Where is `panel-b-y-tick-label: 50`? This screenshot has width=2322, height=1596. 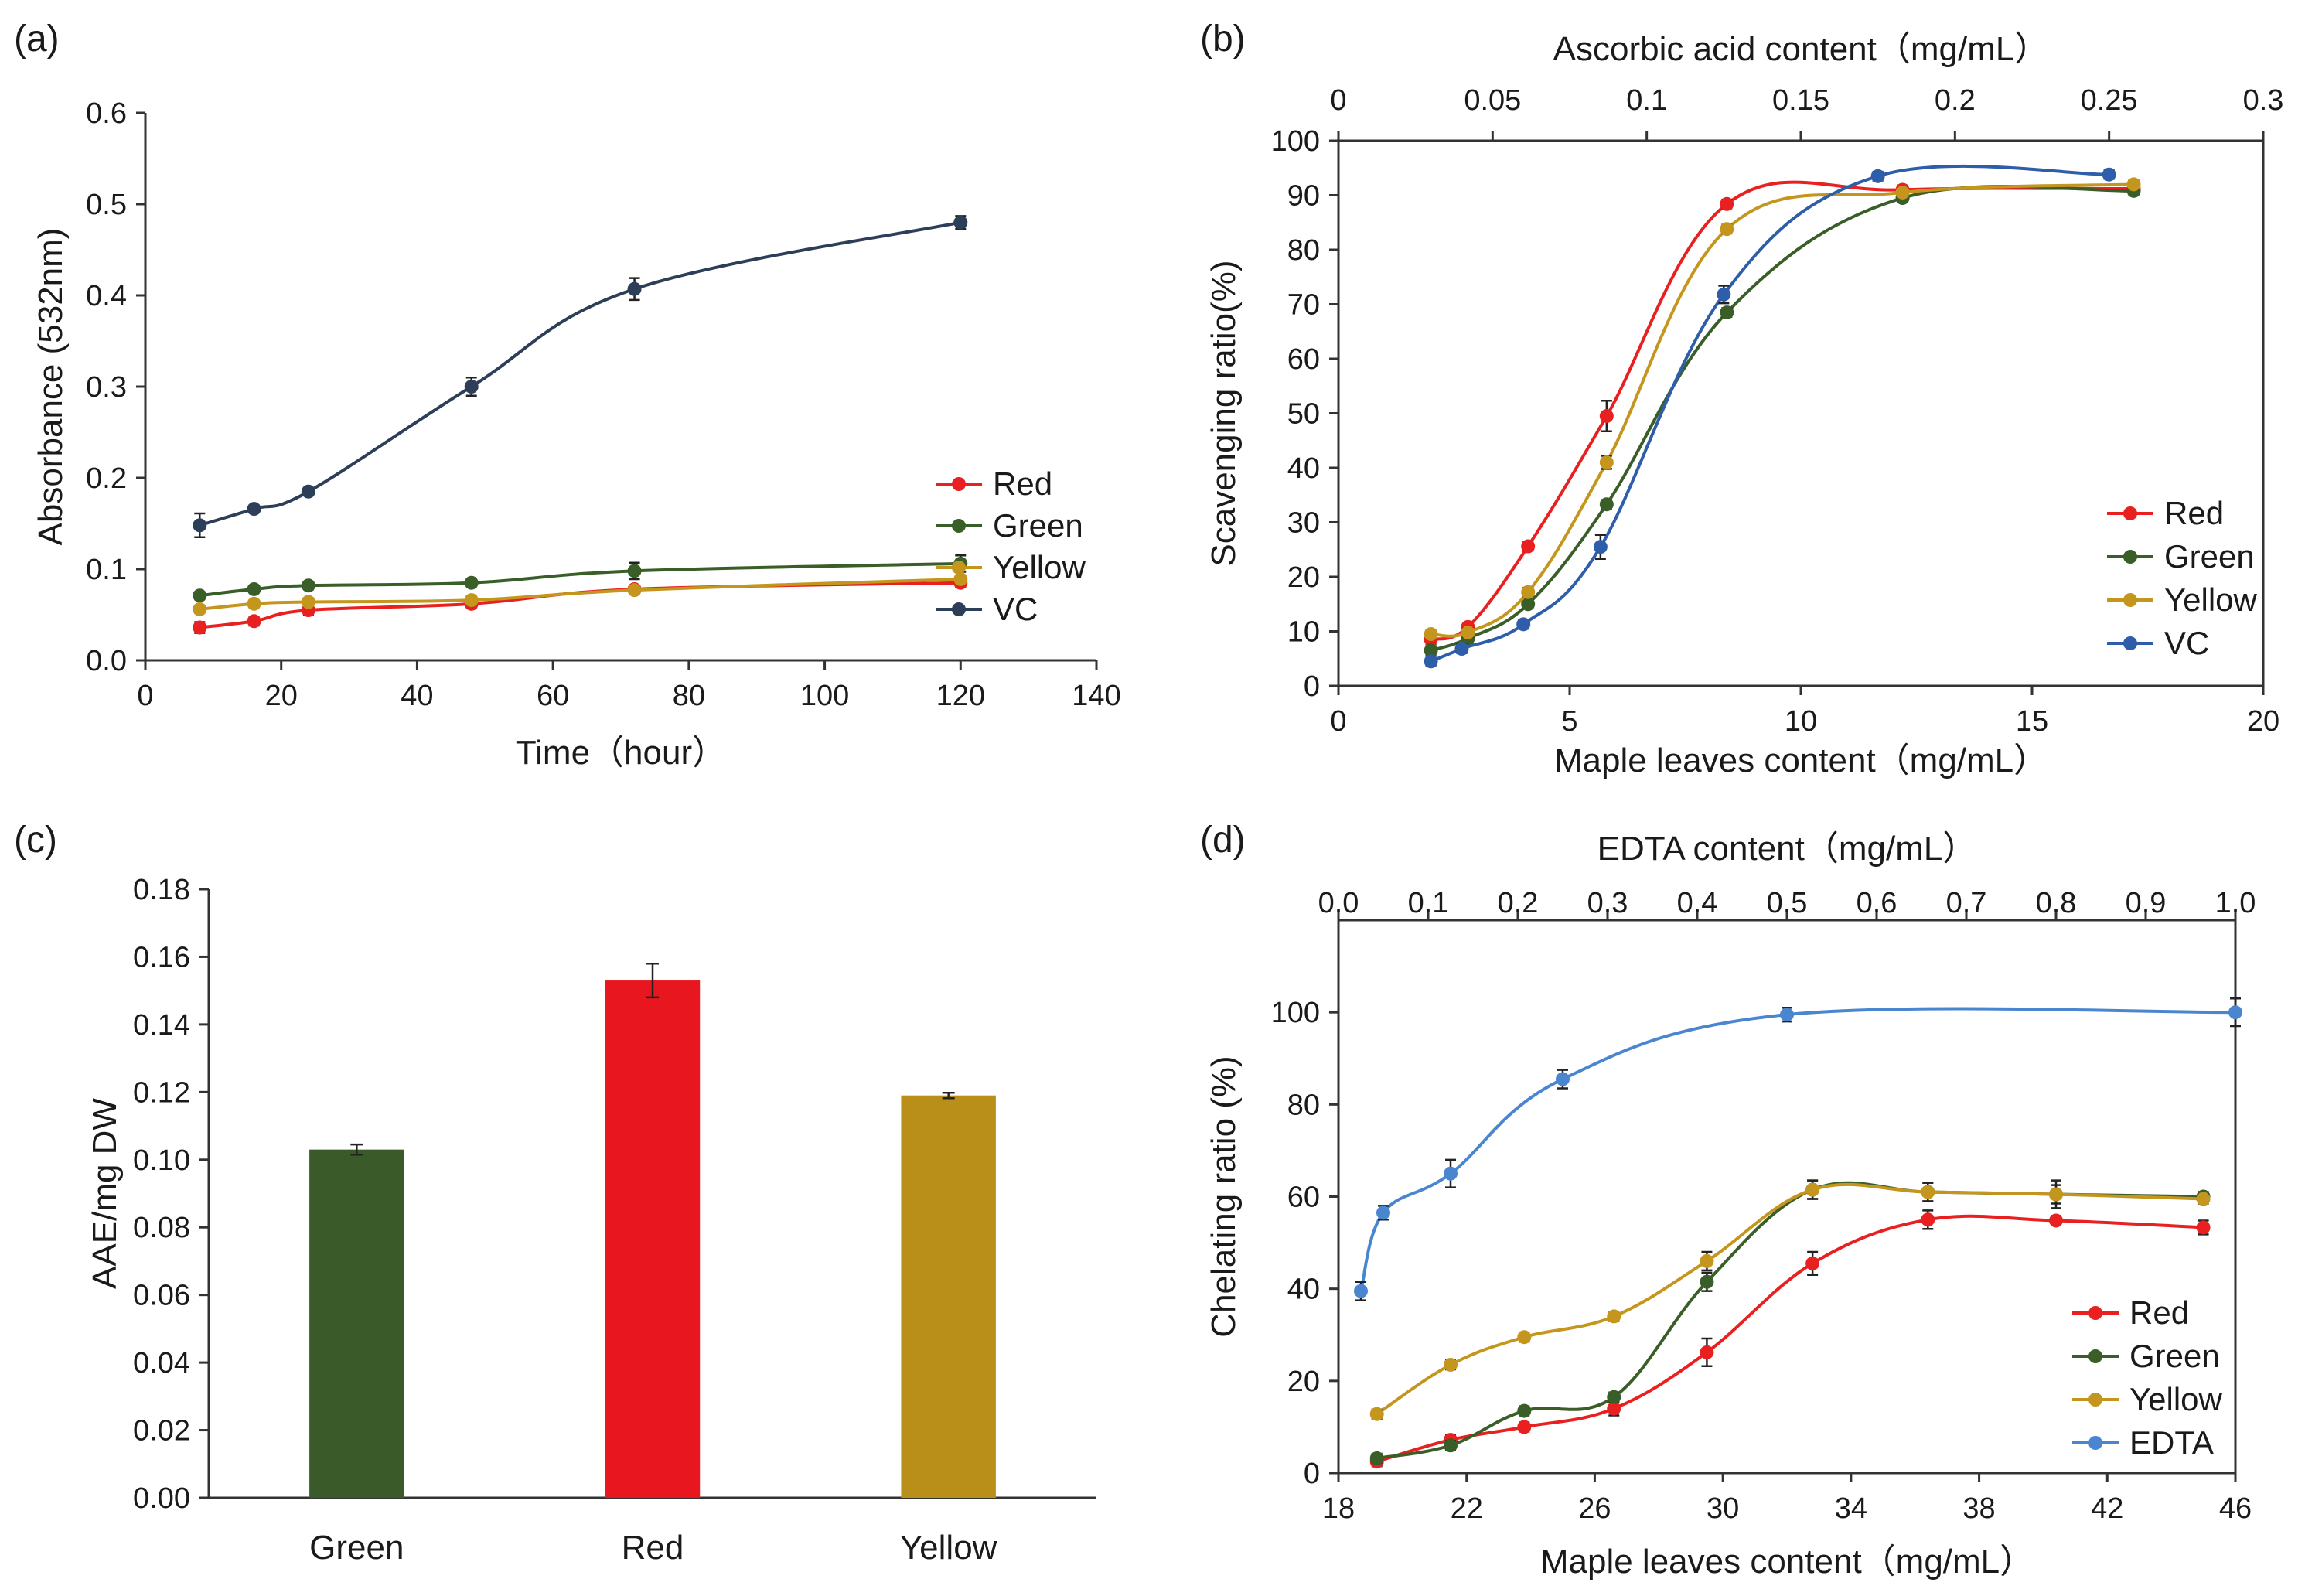 panel-b-y-tick-label: 50 is located at coordinates (1303, 415).